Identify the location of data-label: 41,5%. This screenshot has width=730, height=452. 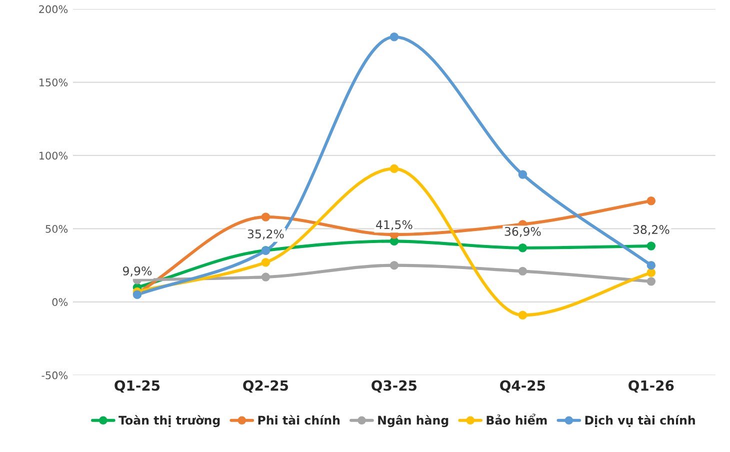
(394, 225).